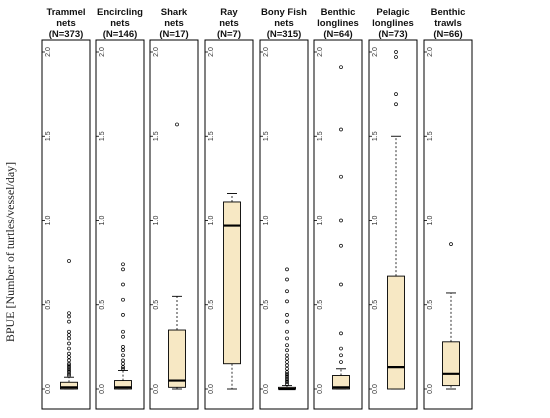 The height and width of the screenshot is (418, 550). I want to click on panel-title-line: Shark, so click(174, 12).